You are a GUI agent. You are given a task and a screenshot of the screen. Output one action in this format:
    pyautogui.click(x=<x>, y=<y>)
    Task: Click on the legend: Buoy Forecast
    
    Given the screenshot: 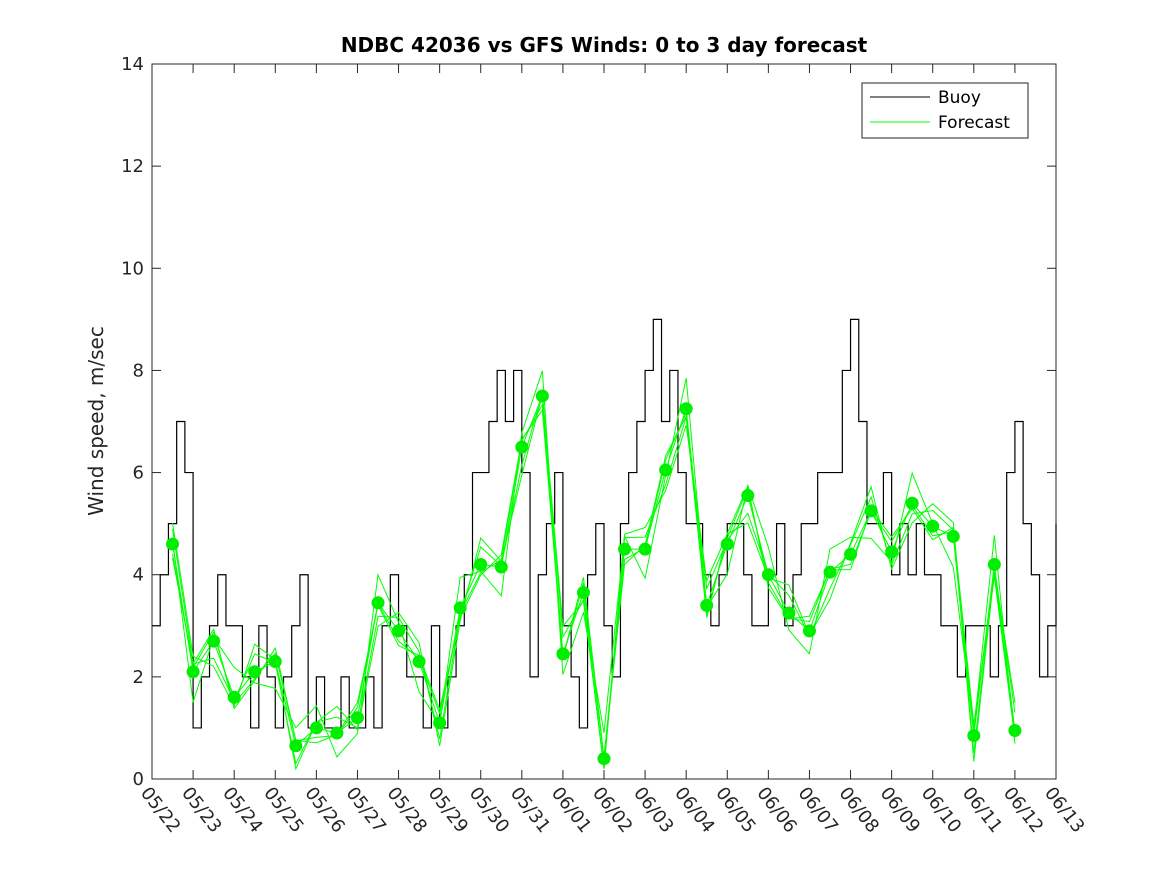 What is the action you would take?
    pyautogui.click(x=945, y=110)
    